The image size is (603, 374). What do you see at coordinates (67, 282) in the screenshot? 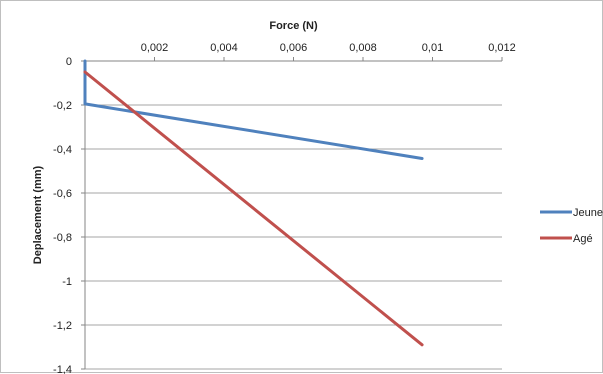
I see `y-tick-label-5: -1` at bounding box center [67, 282].